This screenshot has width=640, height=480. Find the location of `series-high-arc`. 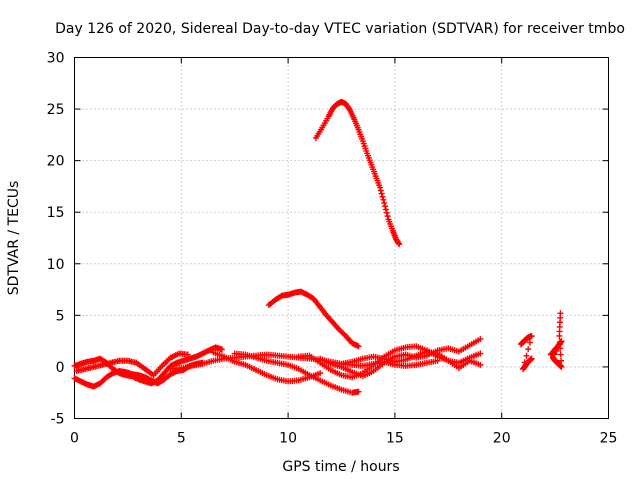

series-high-arc is located at coordinates (357, 173).